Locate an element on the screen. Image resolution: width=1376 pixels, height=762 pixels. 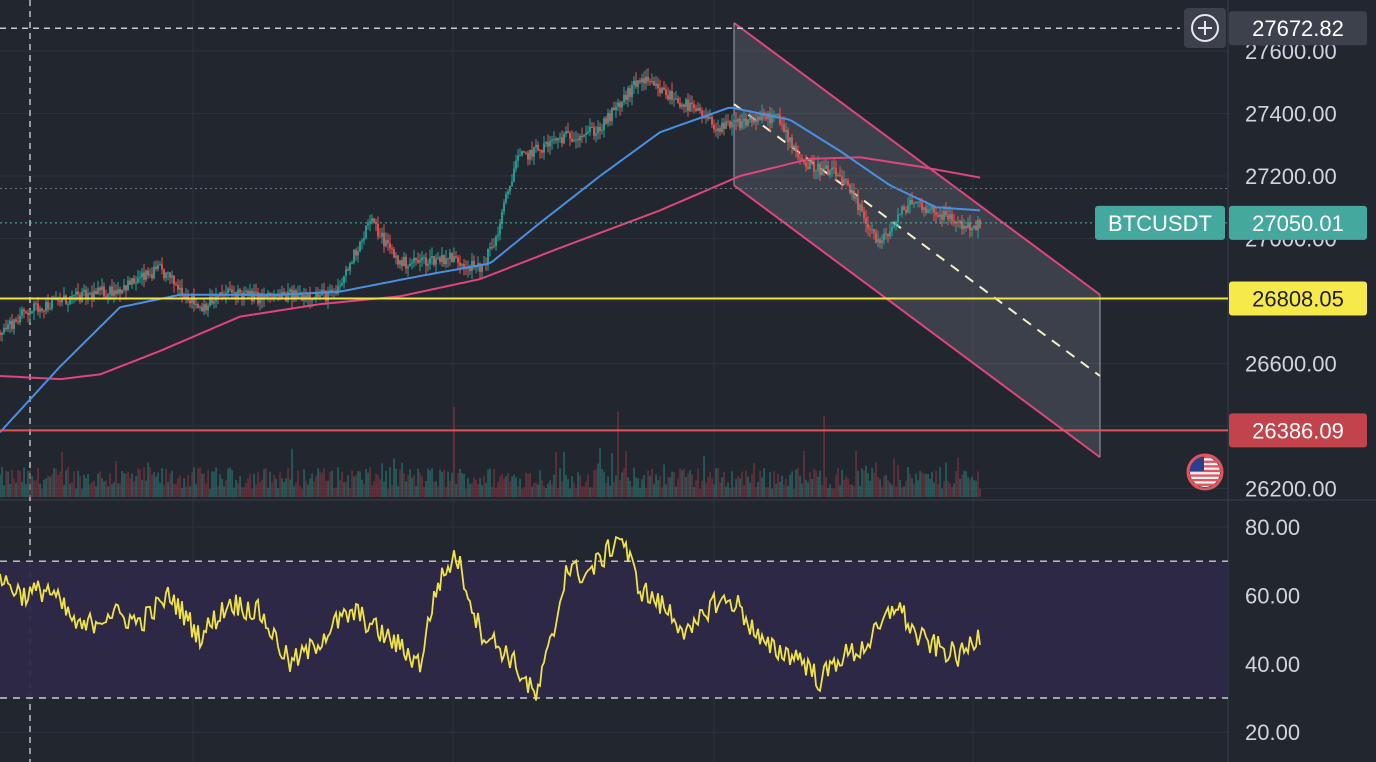
channel-midline is located at coordinates (917, 240).